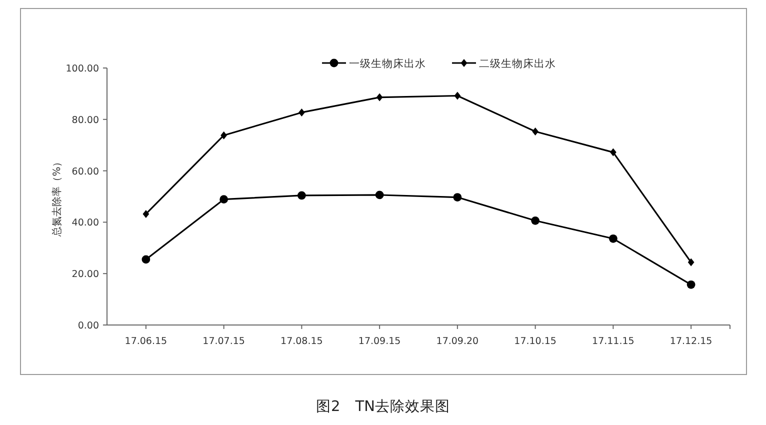 This screenshot has height=425, width=766. What do you see at coordinates (535, 341) in the screenshot?
I see `x-tick-label: 17.10.15` at bounding box center [535, 341].